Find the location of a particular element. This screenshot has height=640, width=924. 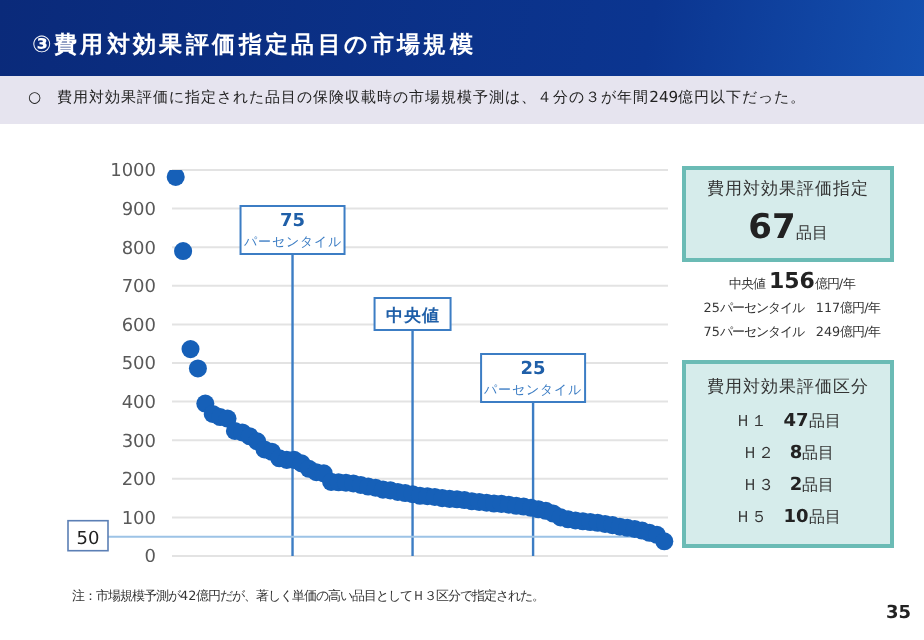

ref-line-label: 50 is located at coordinates (88, 539).